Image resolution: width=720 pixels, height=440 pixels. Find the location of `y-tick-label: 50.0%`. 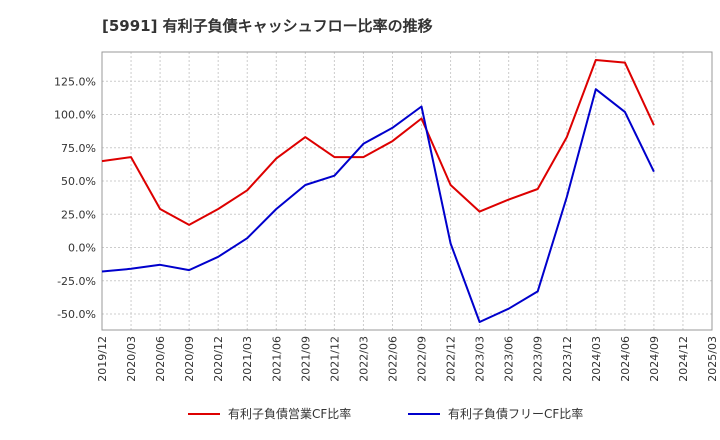

y-tick-label: 50.0% is located at coordinates (78, 181).